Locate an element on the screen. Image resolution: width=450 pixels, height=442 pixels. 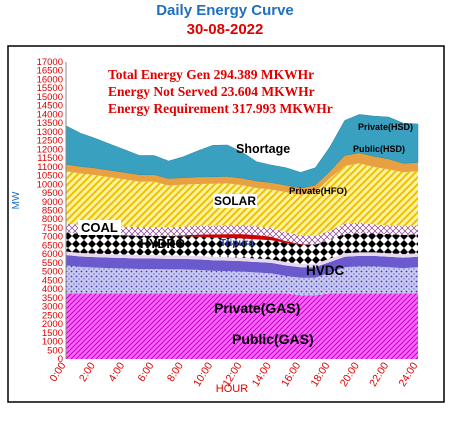
y-tick-label: 5500 is located at coordinates (52, 263).